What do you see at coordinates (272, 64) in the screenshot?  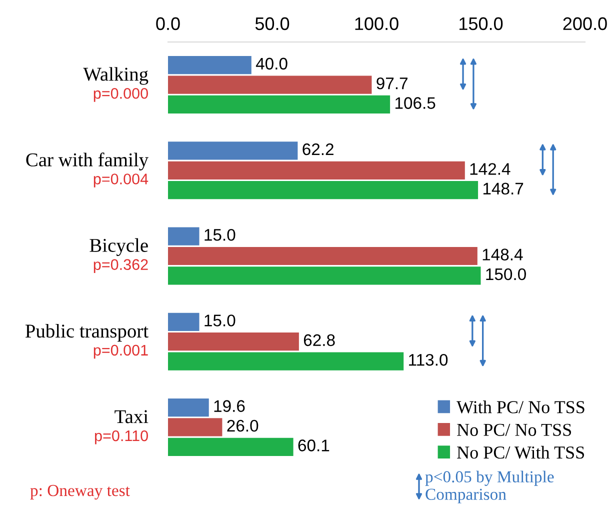 I see `data-label: 40.0` at bounding box center [272, 64].